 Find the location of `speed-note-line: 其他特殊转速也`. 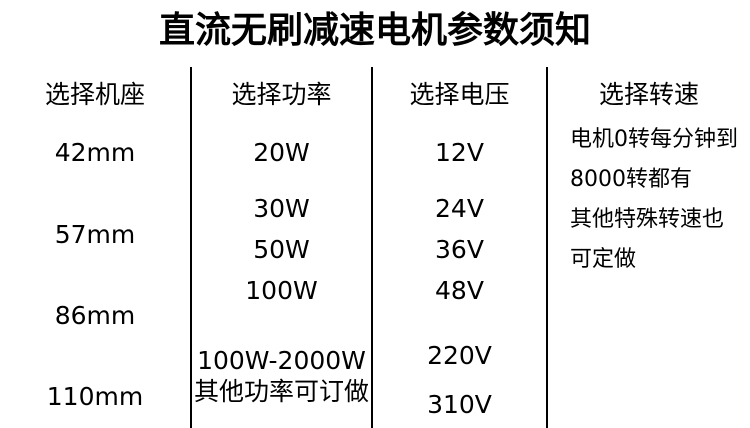

speed-note-line: 其他特殊转速也 is located at coordinates (647, 219).